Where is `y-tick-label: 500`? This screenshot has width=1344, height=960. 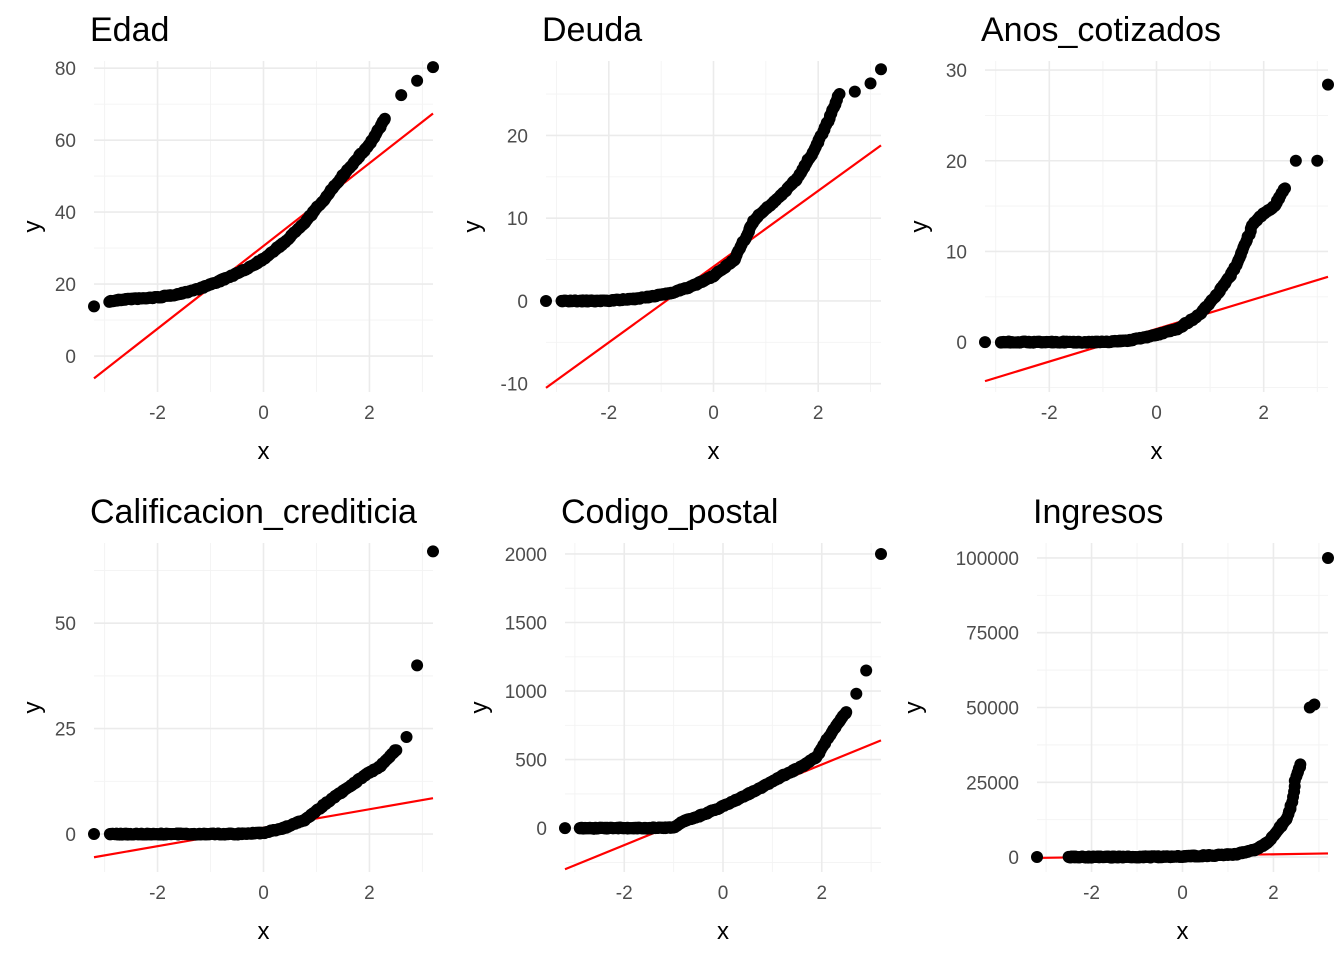 y-tick-label: 500 is located at coordinates (531, 761).